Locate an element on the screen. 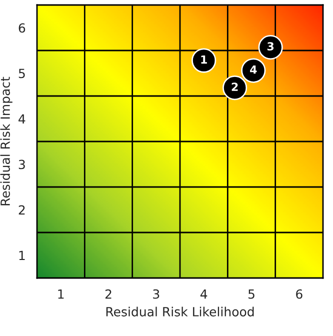 The width and height of the screenshot is (333, 336). y-tick-label: 5 is located at coordinates (21, 73).